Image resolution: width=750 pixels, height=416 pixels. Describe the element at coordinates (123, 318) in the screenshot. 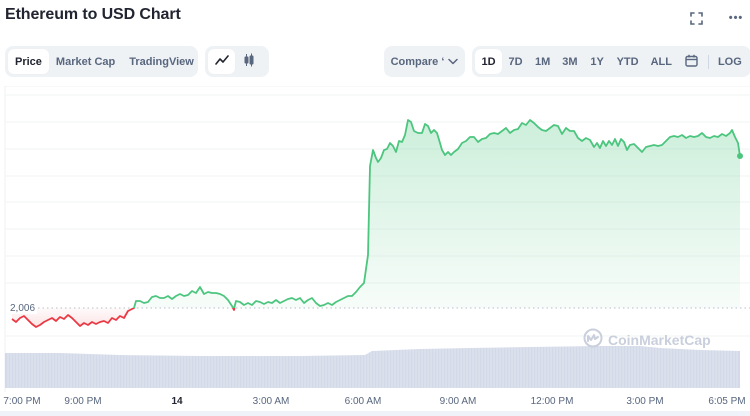

I see `price-line-down` at that location.